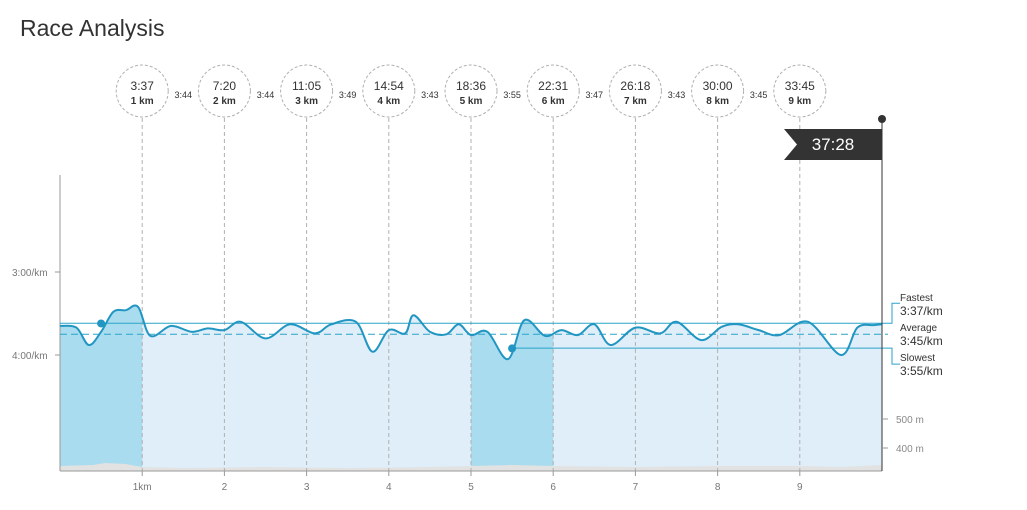 The width and height of the screenshot is (1027, 510). I want to click on split-time: 3:37, so click(143, 86).